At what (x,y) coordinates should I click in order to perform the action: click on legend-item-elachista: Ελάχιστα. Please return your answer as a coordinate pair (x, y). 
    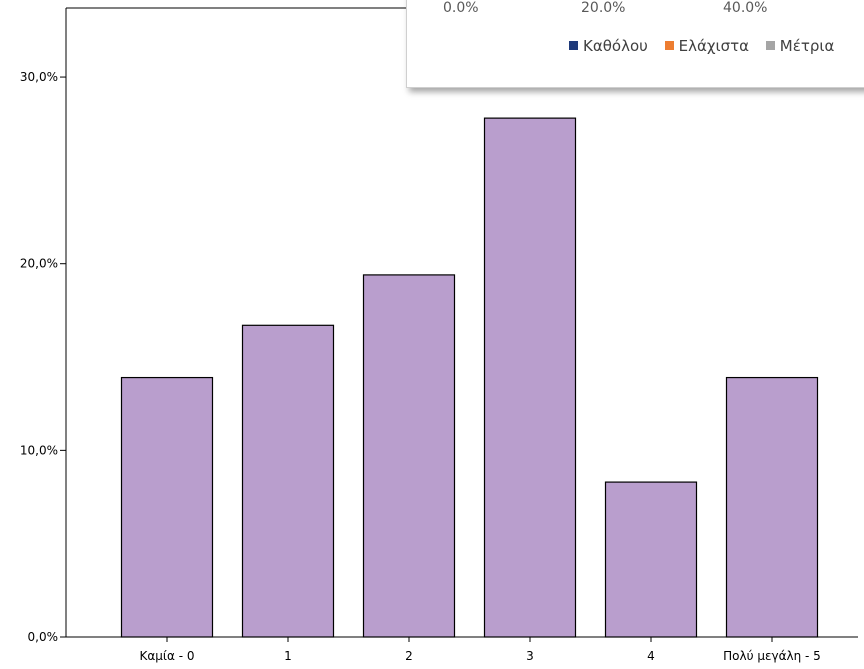
    Looking at the image, I should click on (707, 46).